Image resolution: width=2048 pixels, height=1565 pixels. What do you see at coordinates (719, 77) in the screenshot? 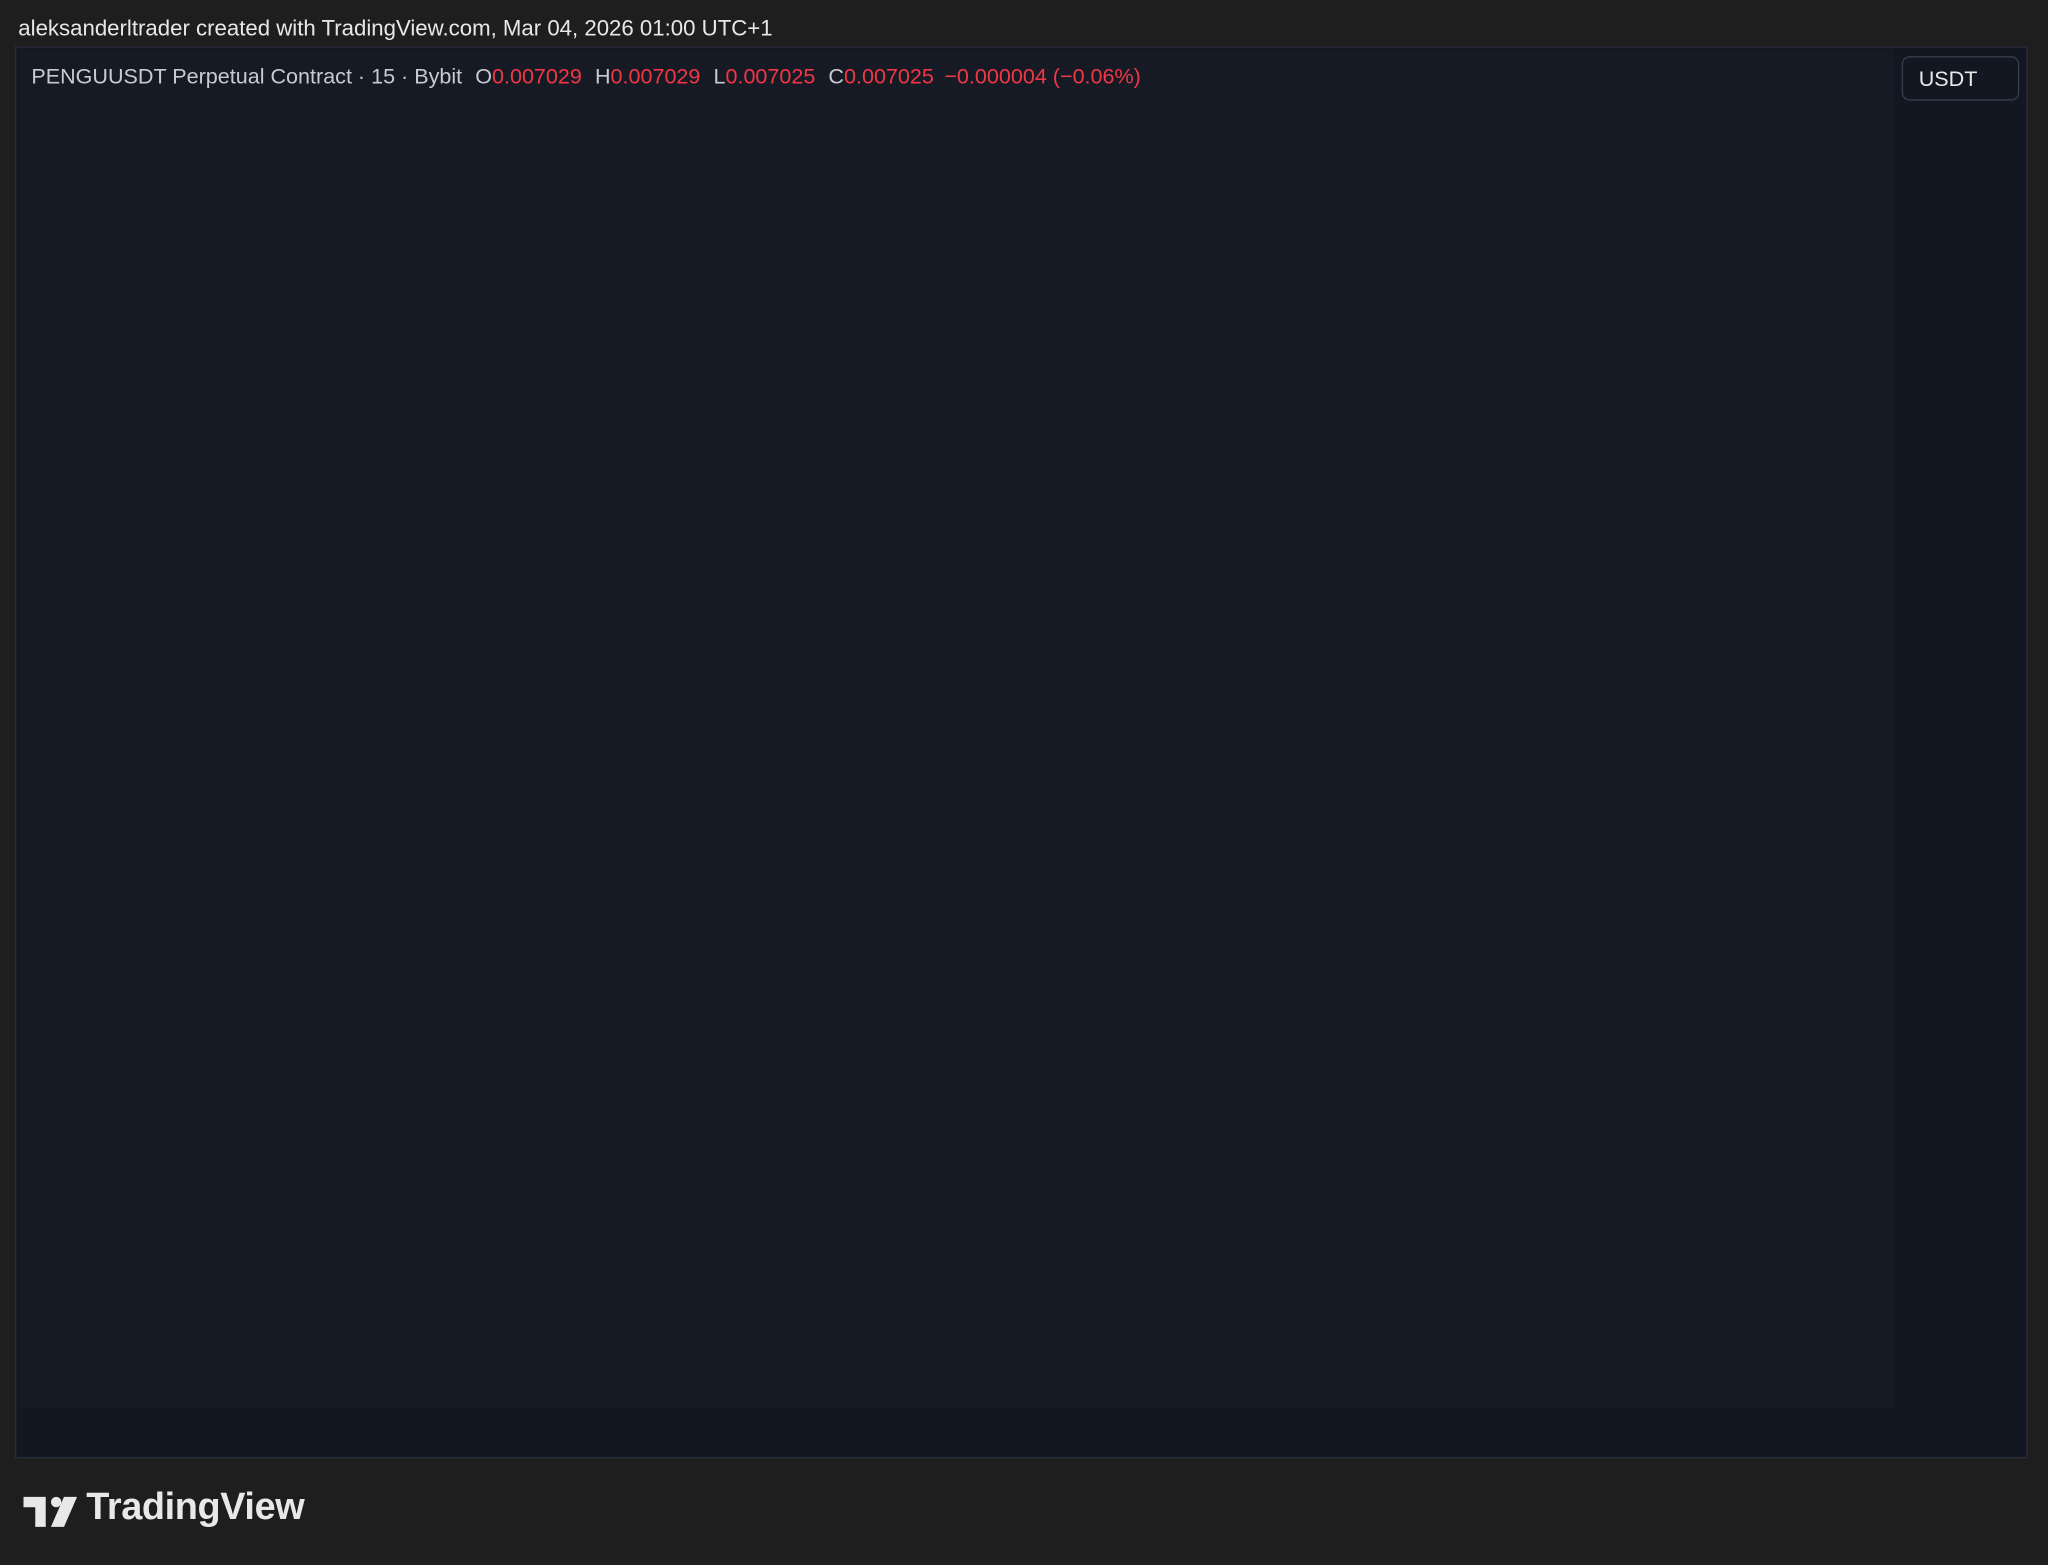
I see `ohlc-label: L` at bounding box center [719, 77].